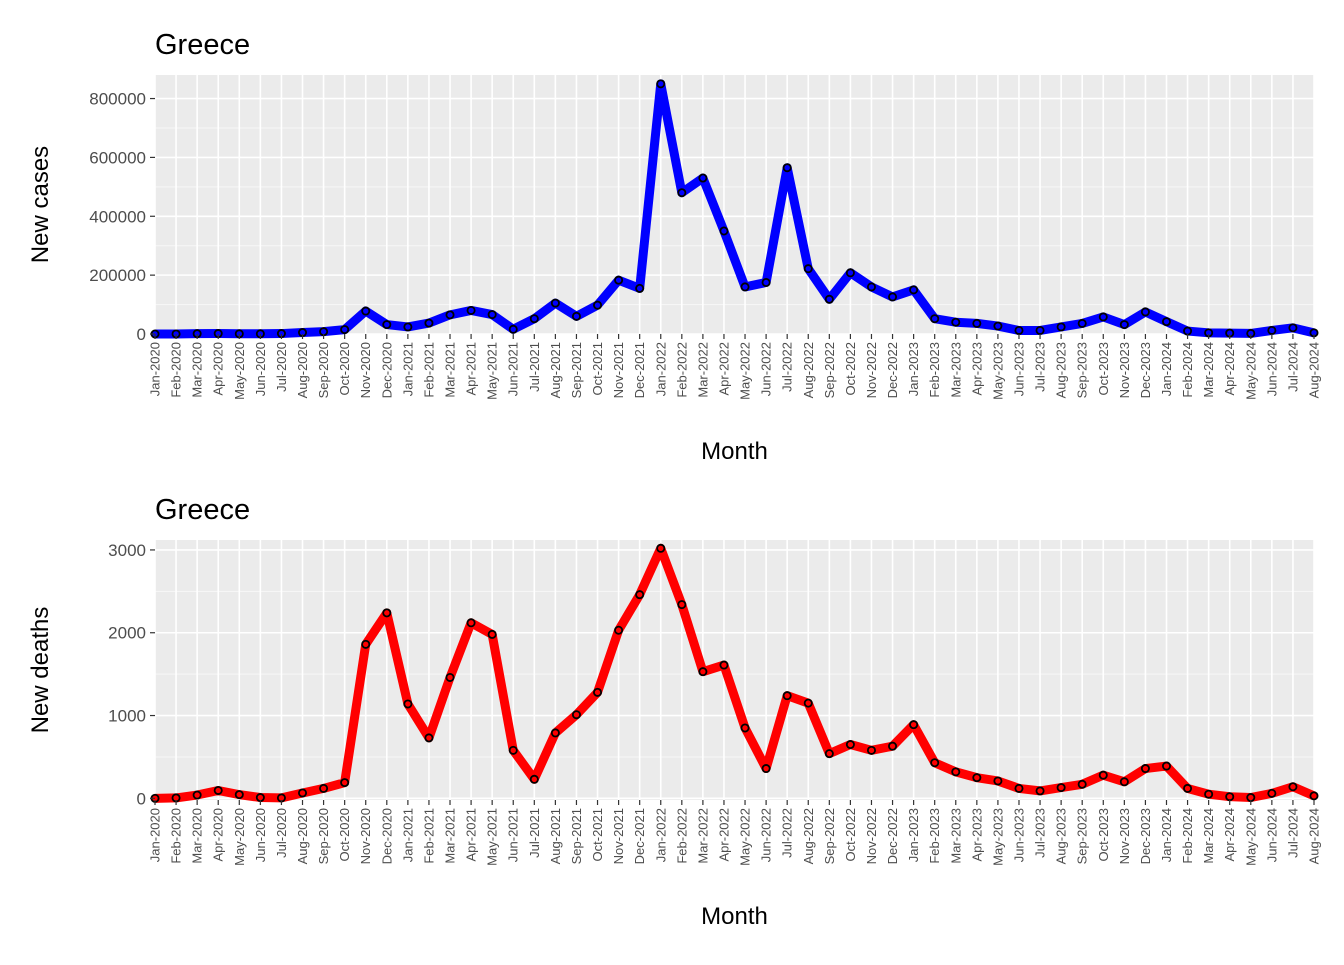 This screenshot has width=1344, height=965. What do you see at coordinates (1061, 370) in the screenshot?
I see `x-tick-label: Aug-2023` at bounding box center [1061, 370].